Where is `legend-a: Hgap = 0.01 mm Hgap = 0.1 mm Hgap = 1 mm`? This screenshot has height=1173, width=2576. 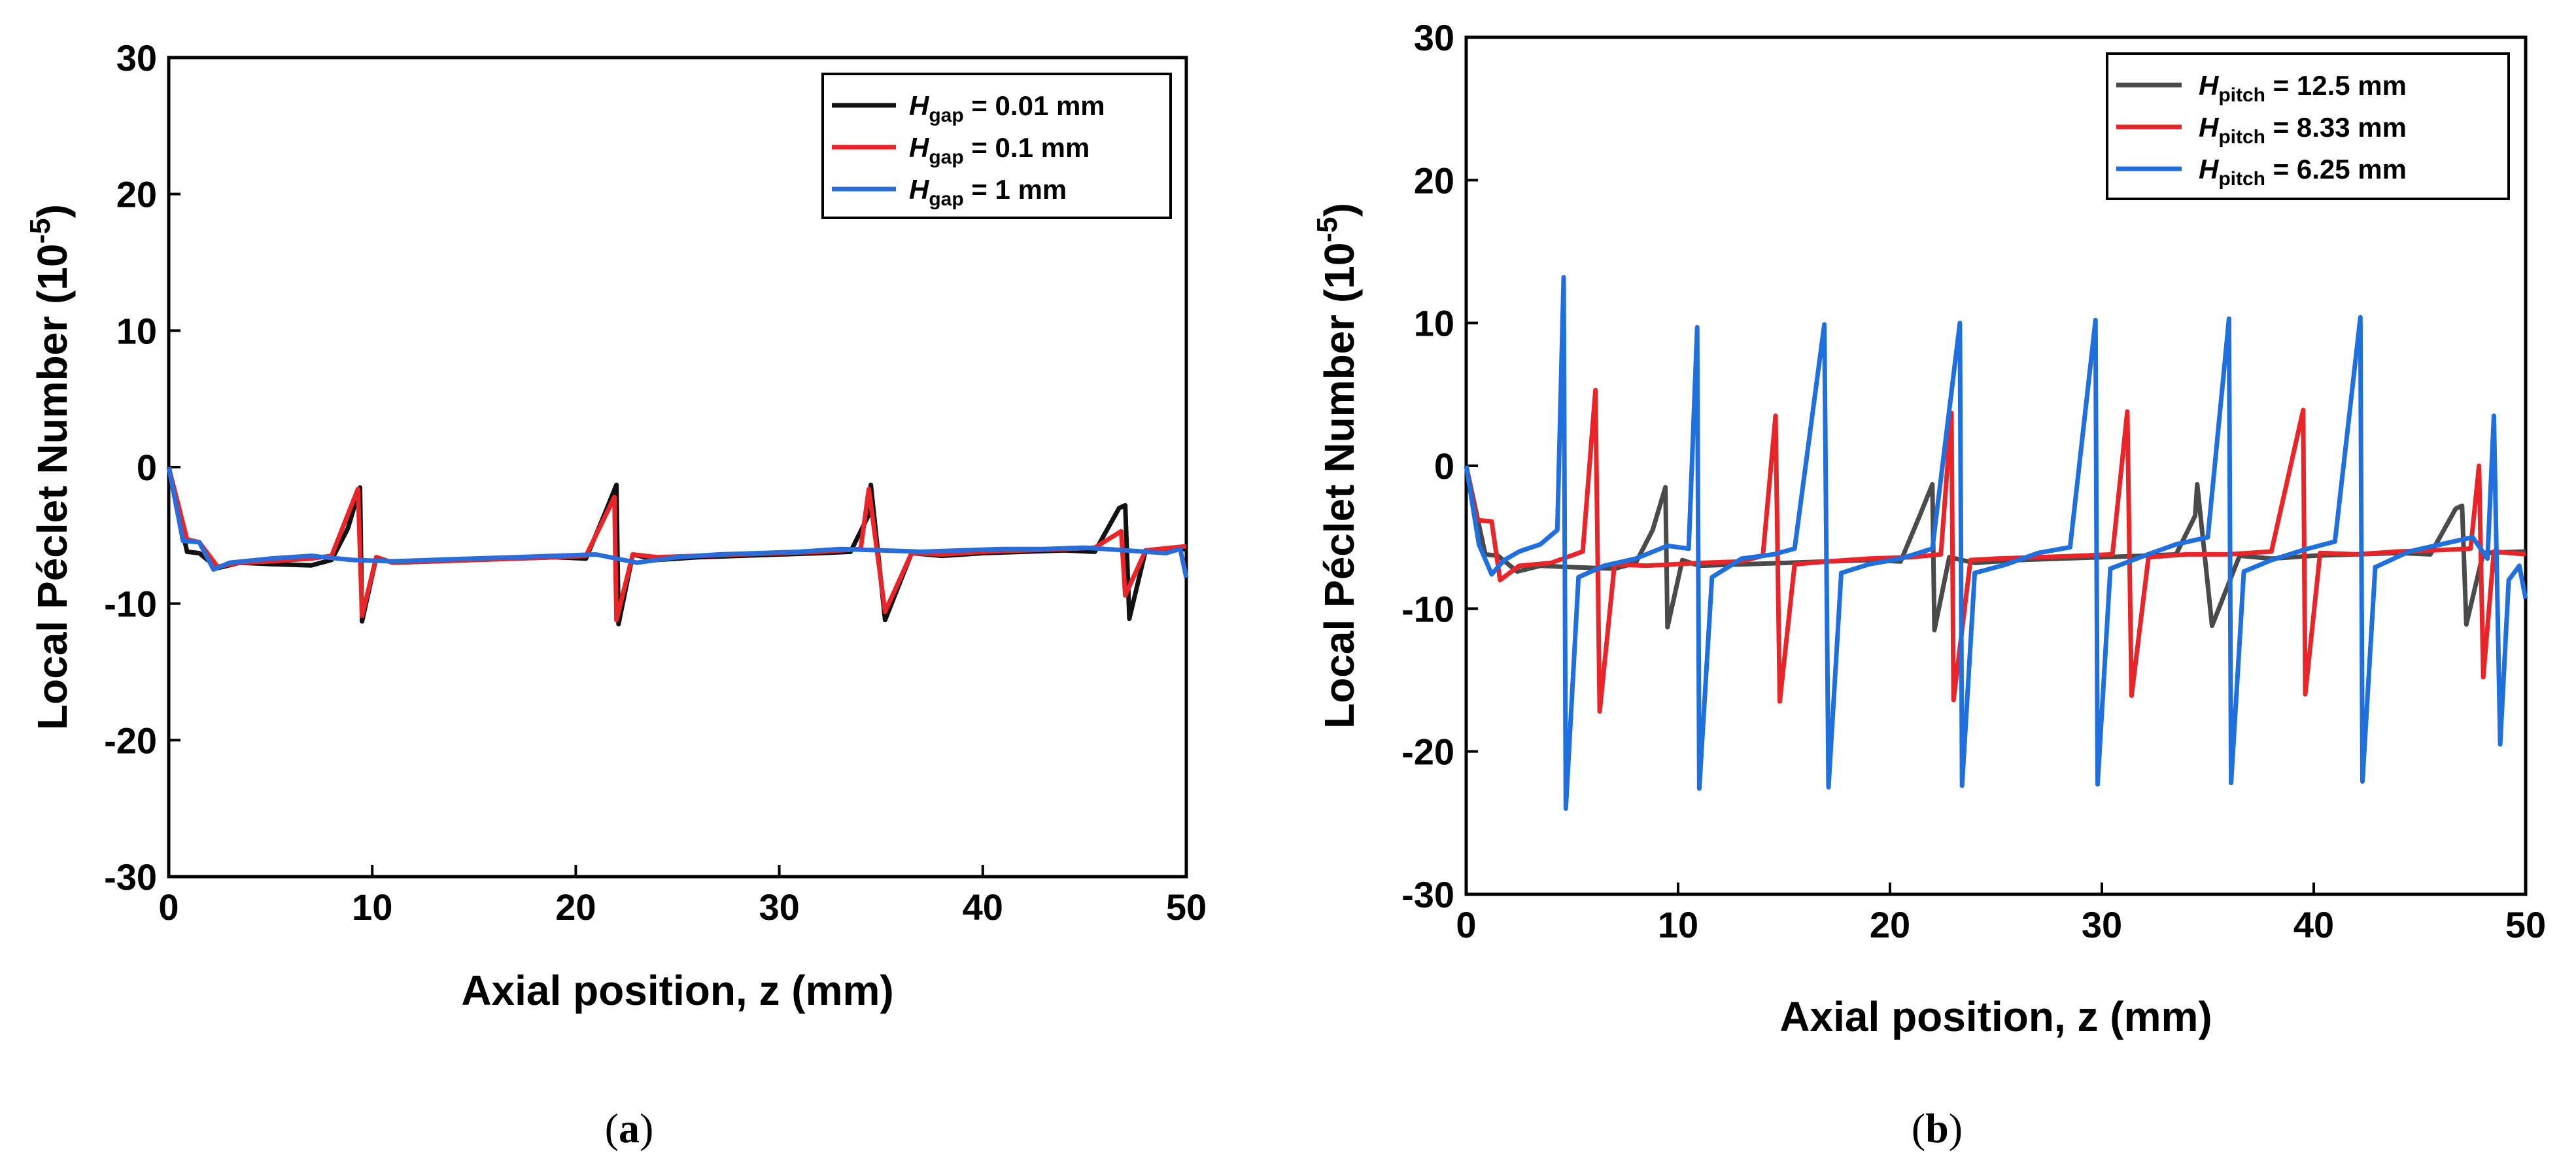
legend-a: Hgap = 0.01 mm Hgap = 0.1 mm Hgap = 1 mm is located at coordinates (997, 146).